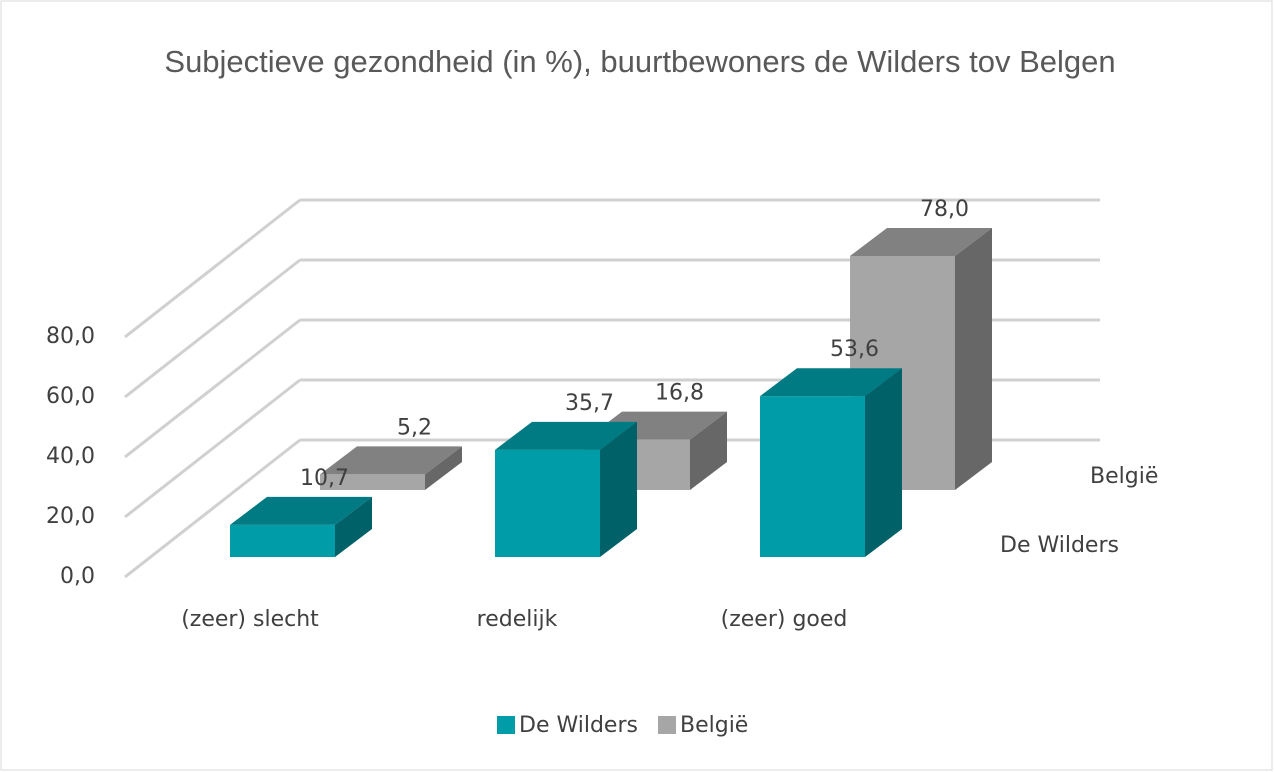 This screenshot has width=1274, height=772. I want to click on data-label: 16,8, so click(679, 393).